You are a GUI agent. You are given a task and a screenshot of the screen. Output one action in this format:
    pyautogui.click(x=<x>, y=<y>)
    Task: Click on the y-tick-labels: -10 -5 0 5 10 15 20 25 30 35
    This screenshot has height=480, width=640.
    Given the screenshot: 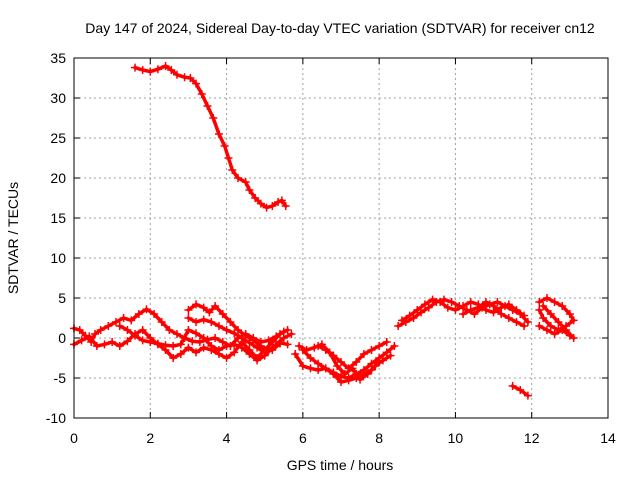 What is the action you would take?
    pyautogui.click(x=56, y=238)
    